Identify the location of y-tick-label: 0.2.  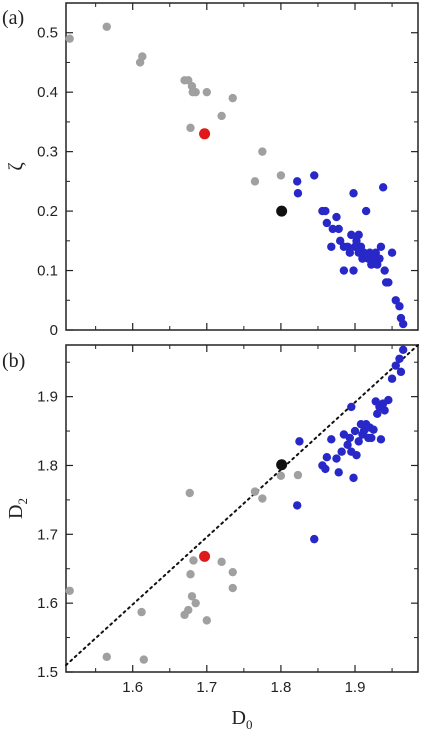
(47, 211).